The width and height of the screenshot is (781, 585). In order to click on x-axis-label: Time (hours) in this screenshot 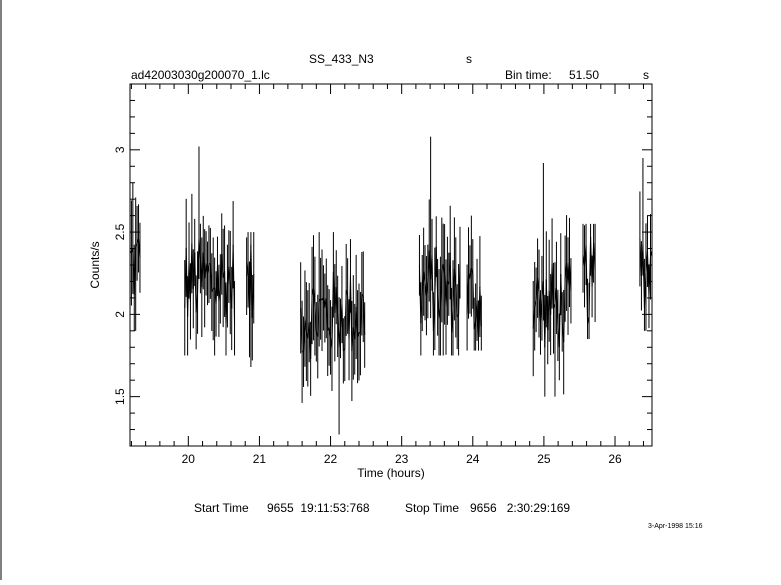, I will do `click(391, 473)`.